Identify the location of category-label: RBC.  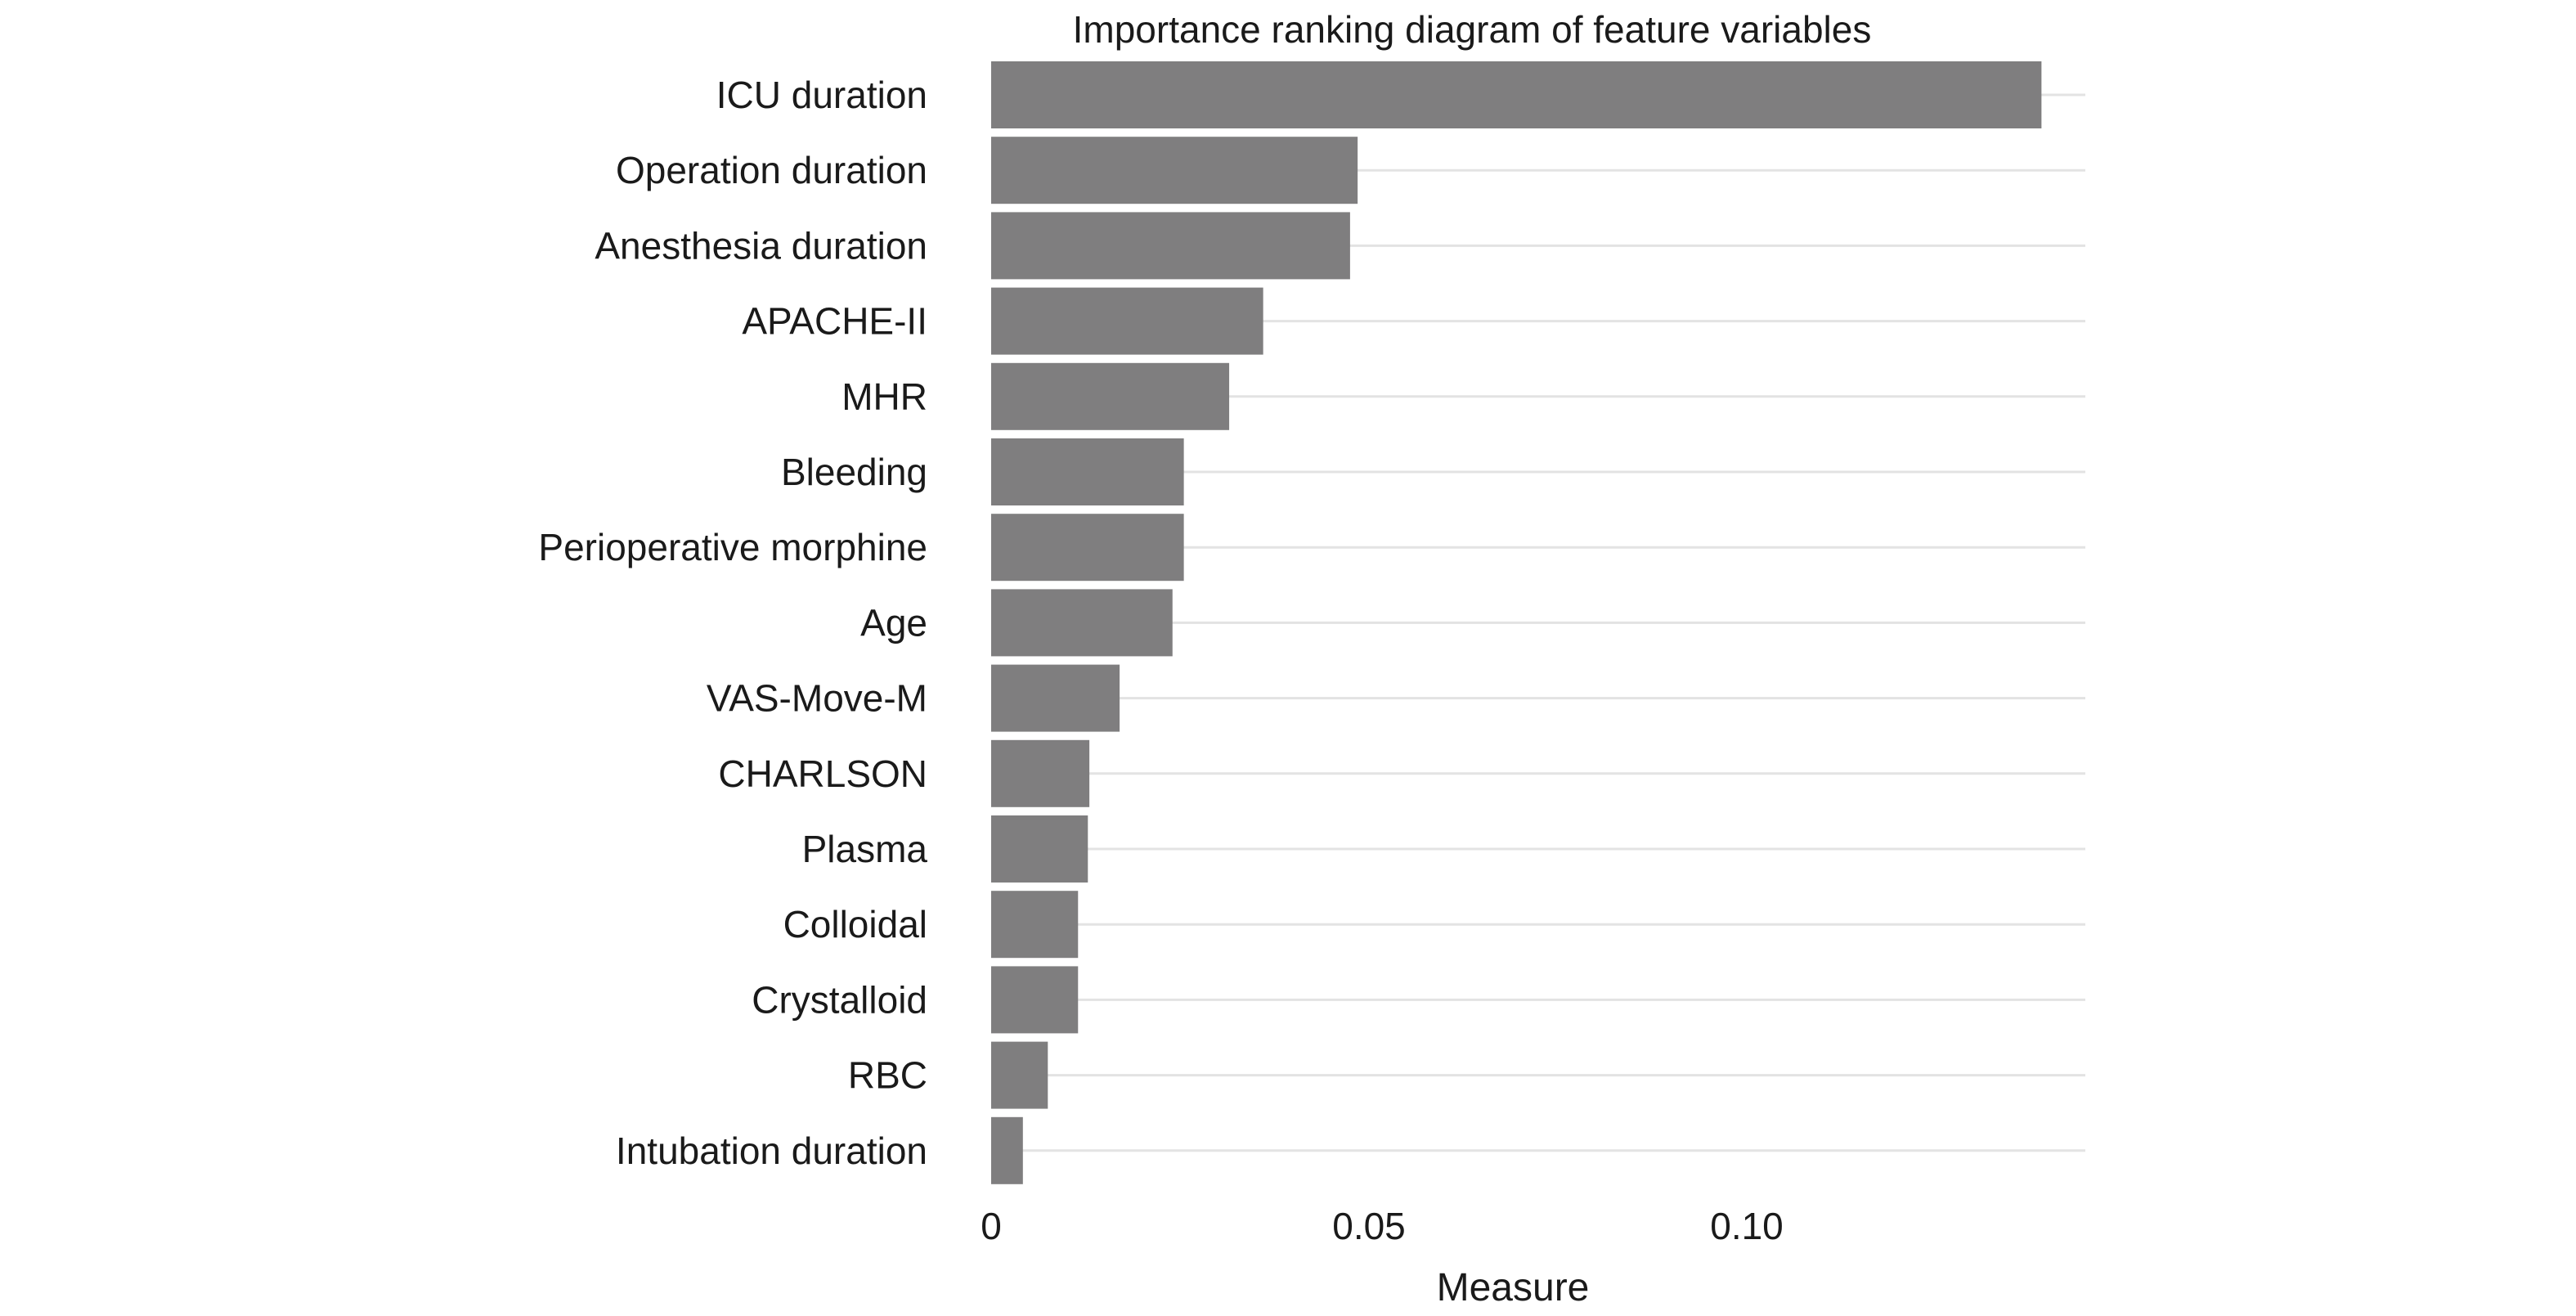
(887, 1075).